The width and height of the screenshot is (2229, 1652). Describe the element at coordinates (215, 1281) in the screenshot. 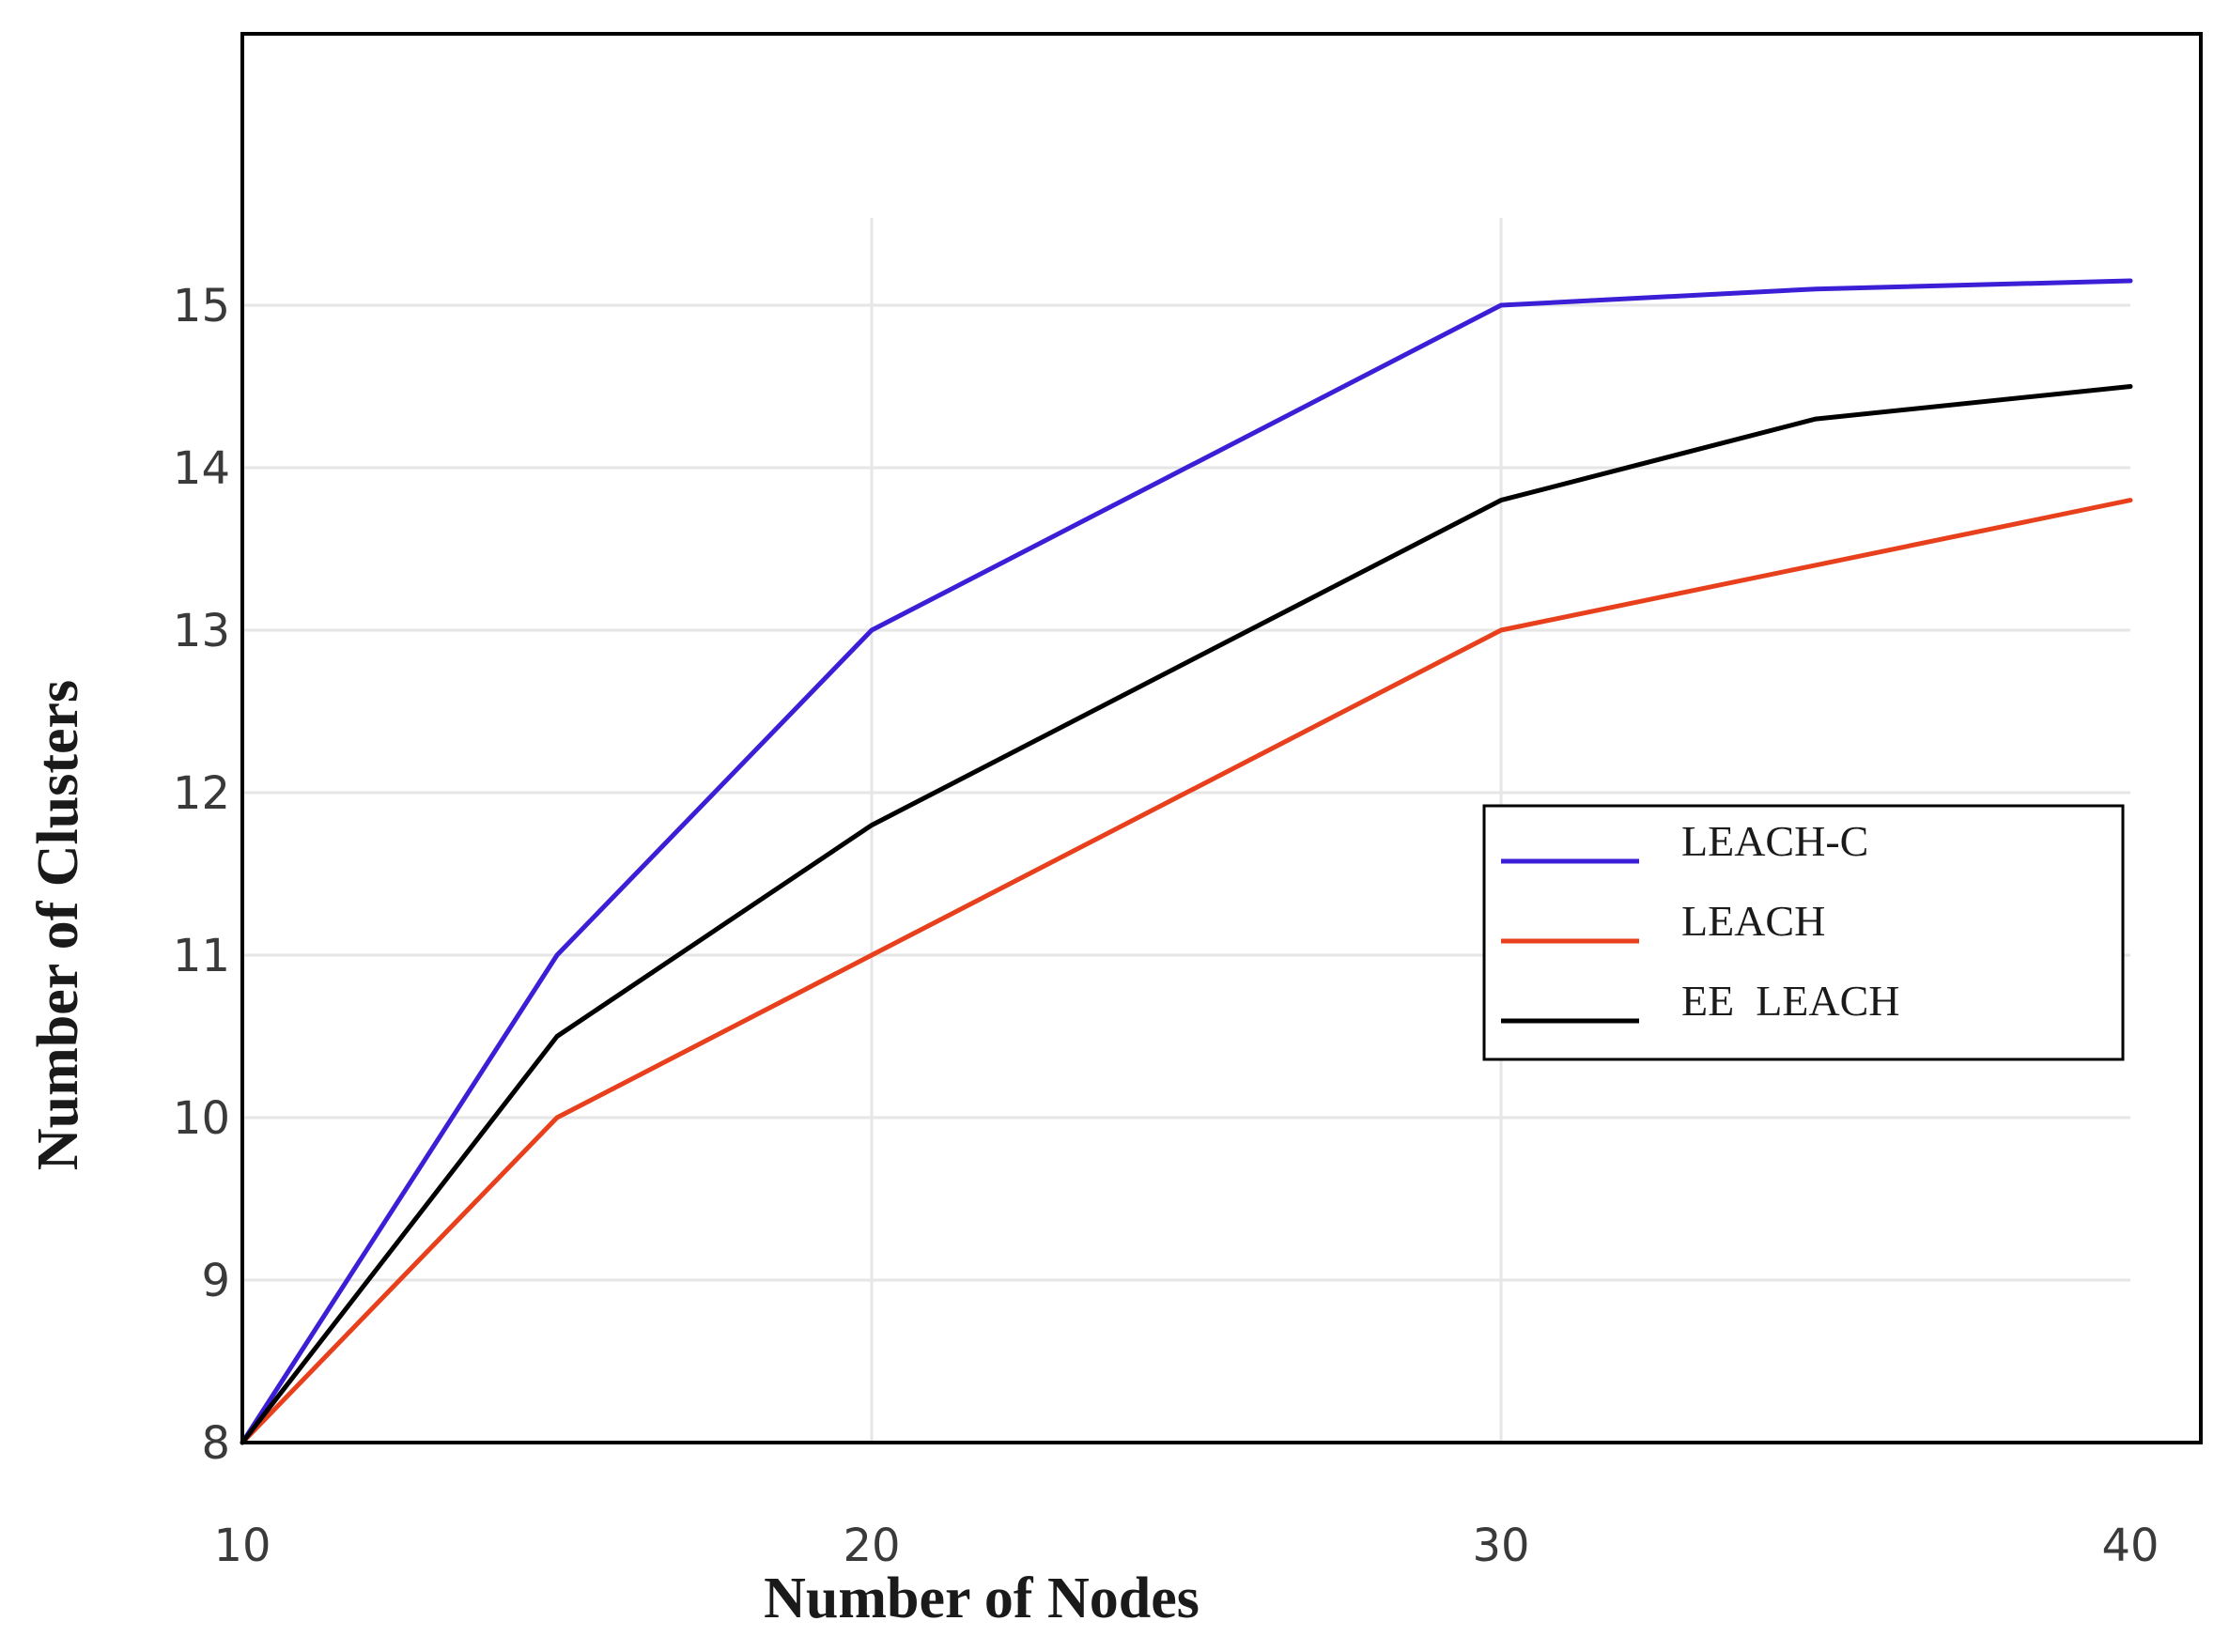

I see `y-tick-label: 9` at that location.